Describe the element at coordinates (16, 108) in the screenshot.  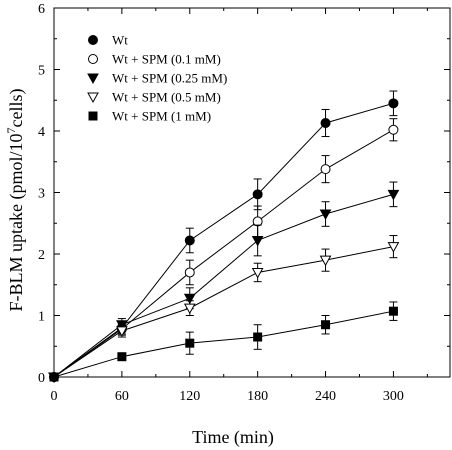
I see `y-axis-title-tail: cells)` at that location.